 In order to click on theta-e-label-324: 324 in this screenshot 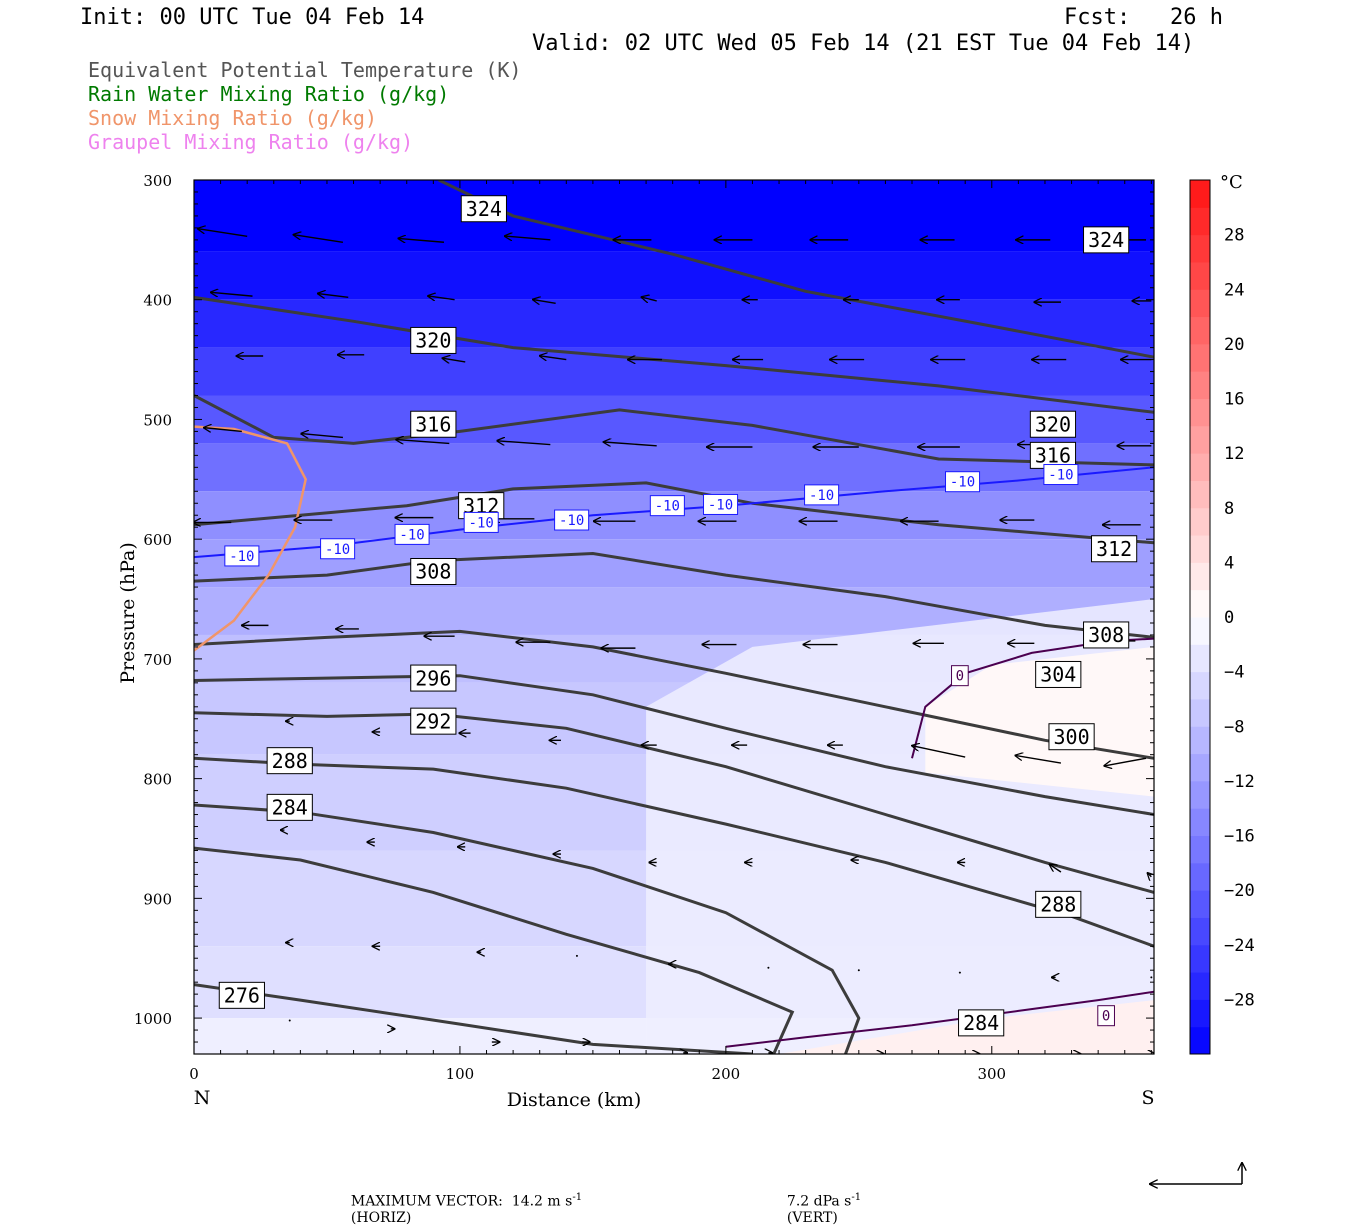, I will do `click(1106, 240)`.